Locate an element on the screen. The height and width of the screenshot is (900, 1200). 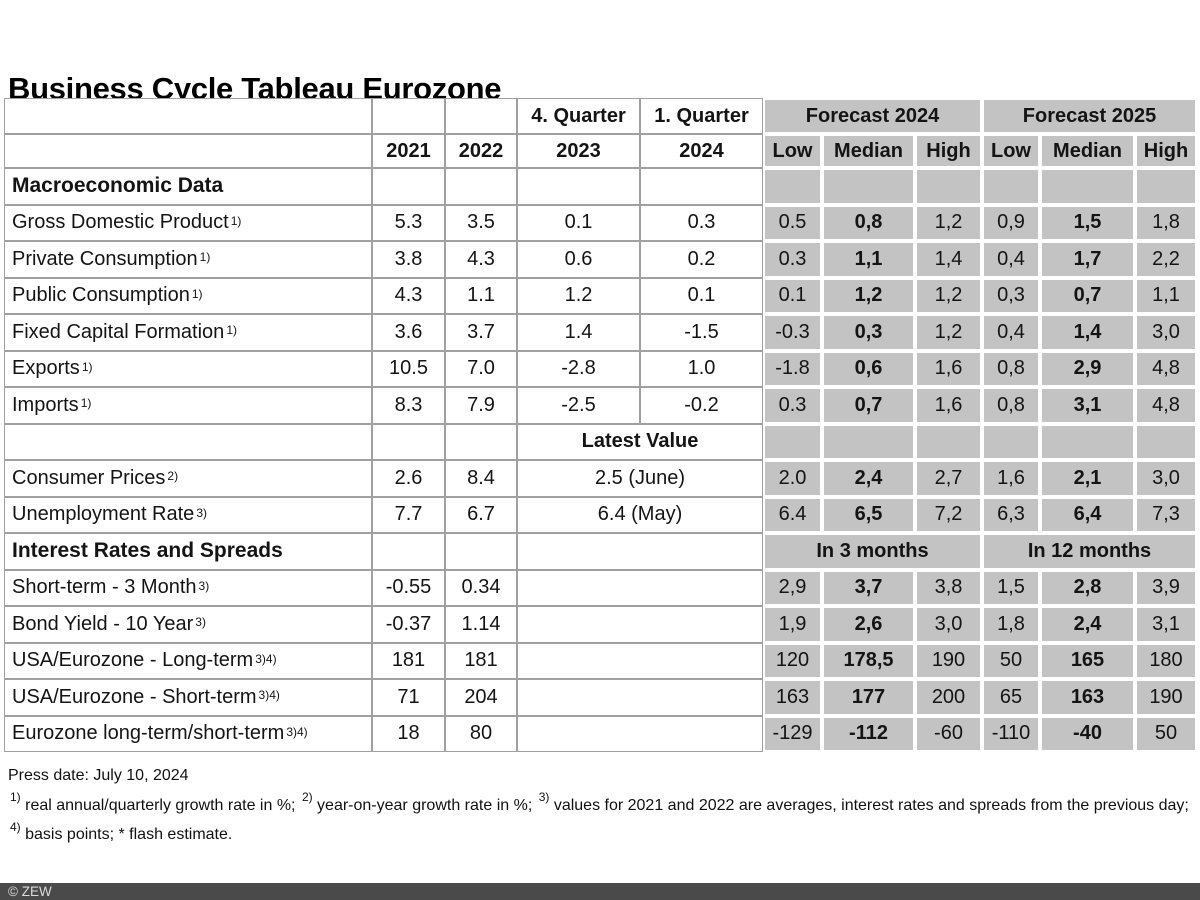
col-header-q4-text: 4. Quarter is located at coordinates (578, 115).